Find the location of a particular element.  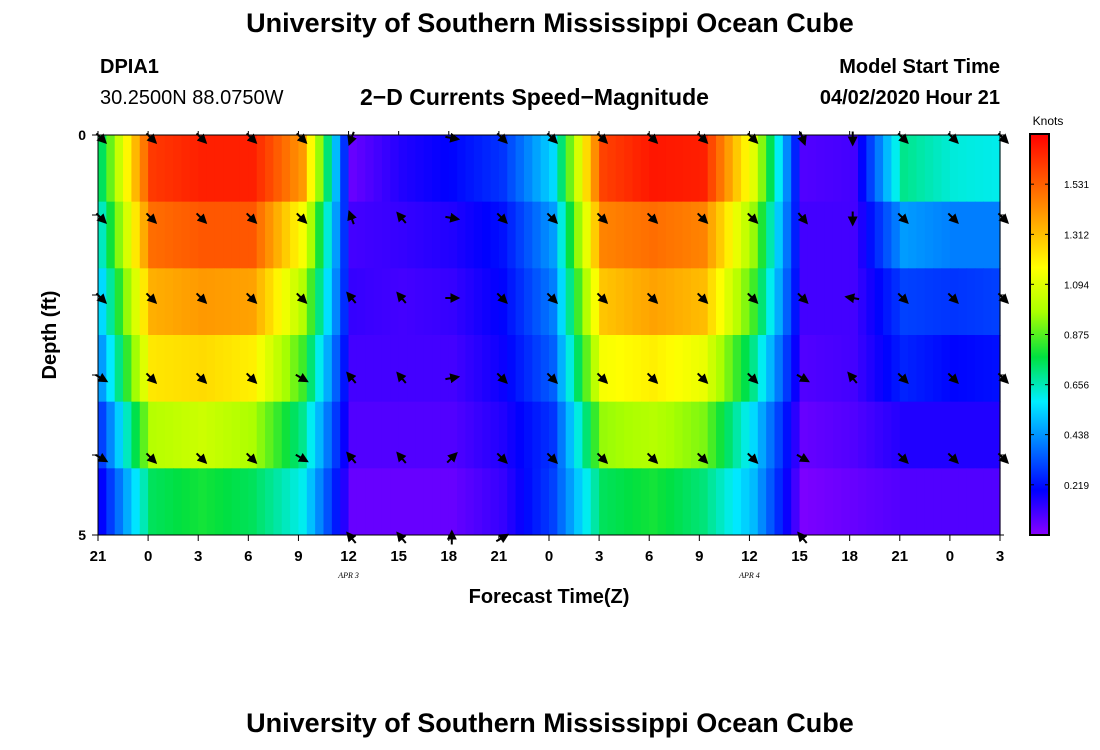

colorbar-label: Knots is located at coordinates (1048, 121).